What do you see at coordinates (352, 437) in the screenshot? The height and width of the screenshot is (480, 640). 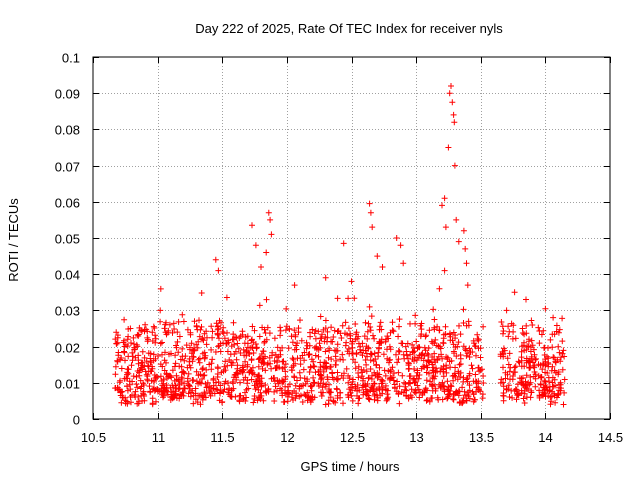 I see `x-tick-labels: 10.5 11 11.5 12 12.5 13 13.5 14 14.5` at bounding box center [352, 437].